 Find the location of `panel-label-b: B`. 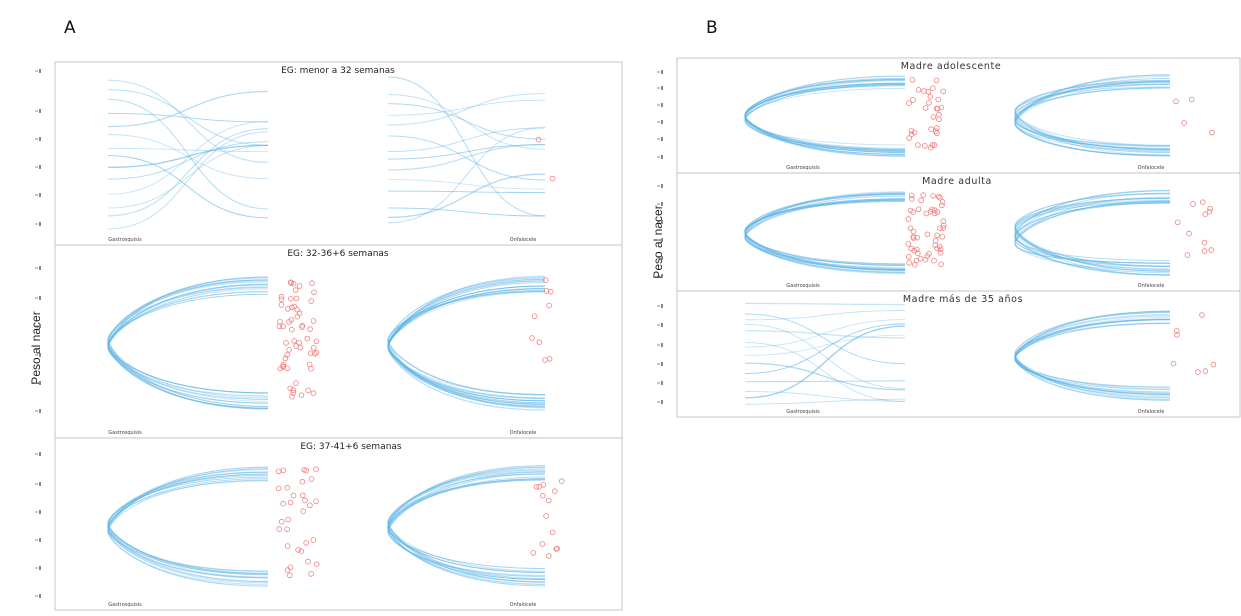

panel-label-b: B is located at coordinates (712, 28).